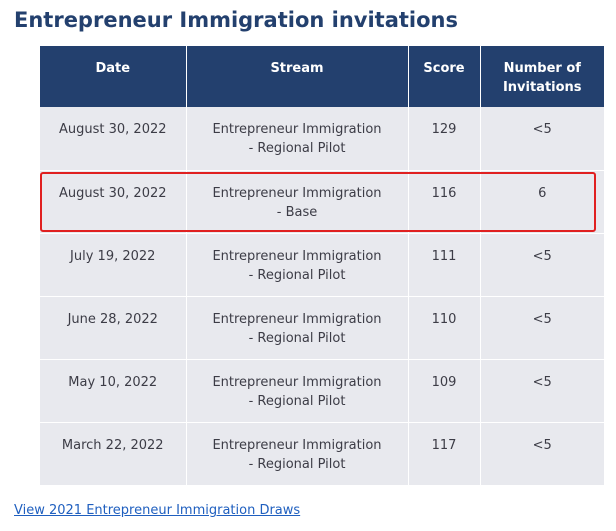 The height and width of the screenshot is (531, 616). Describe the element at coordinates (443, 327) in the screenshot. I see `cell-score: 110` at that location.